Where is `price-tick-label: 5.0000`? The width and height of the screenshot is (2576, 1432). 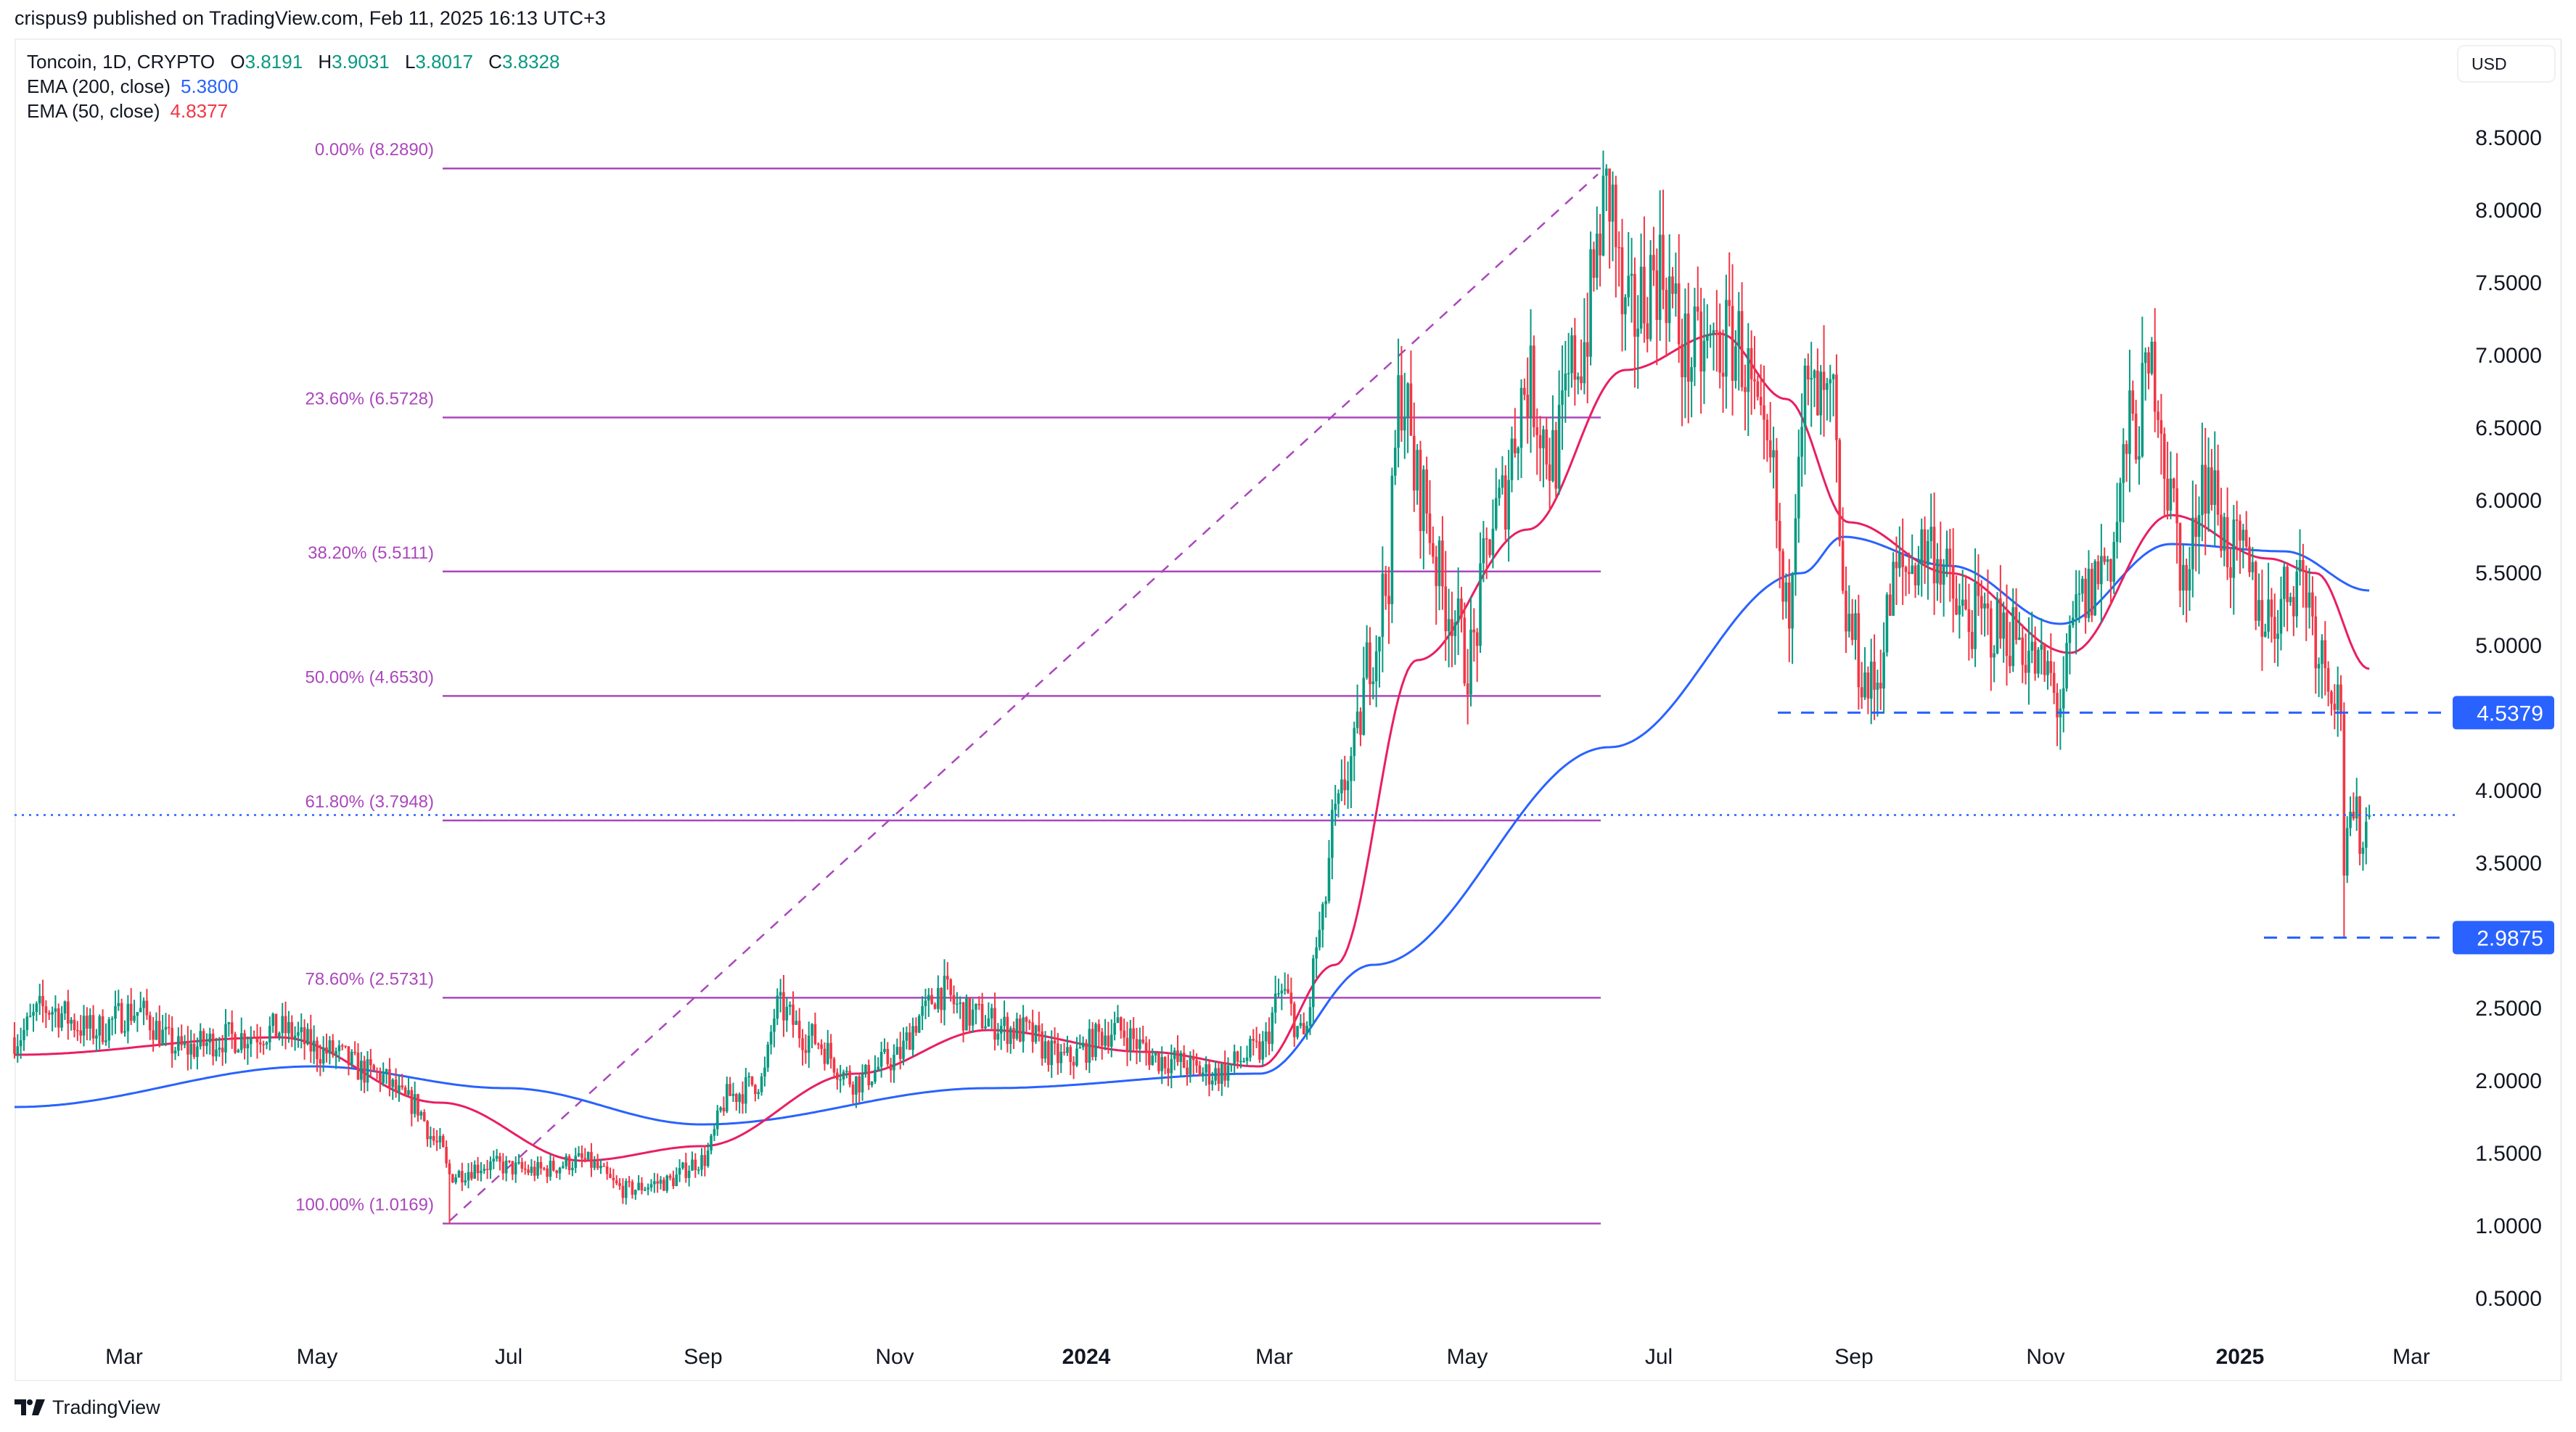 price-tick-label: 5.0000 is located at coordinates (2508, 646).